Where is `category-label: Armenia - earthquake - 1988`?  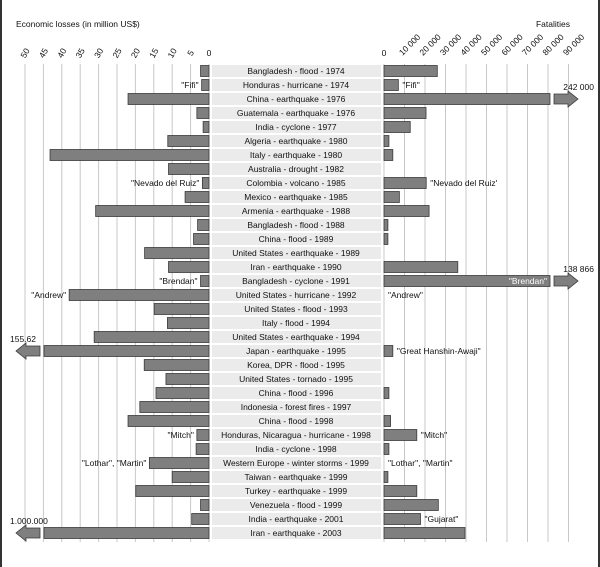 category-label: Armenia - earthquake - 1988 is located at coordinates (296, 211).